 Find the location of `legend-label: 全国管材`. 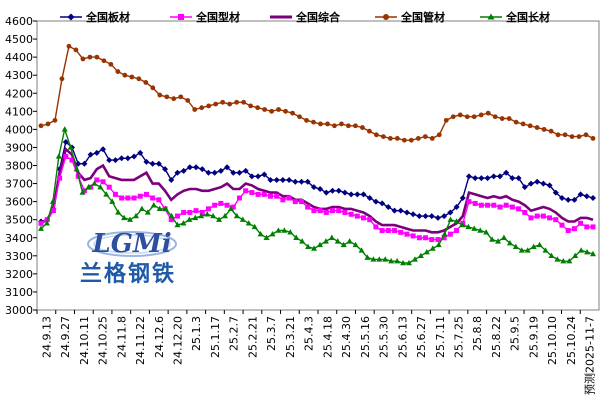

legend-label: 全国管材 is located at coordinates (422, 17).